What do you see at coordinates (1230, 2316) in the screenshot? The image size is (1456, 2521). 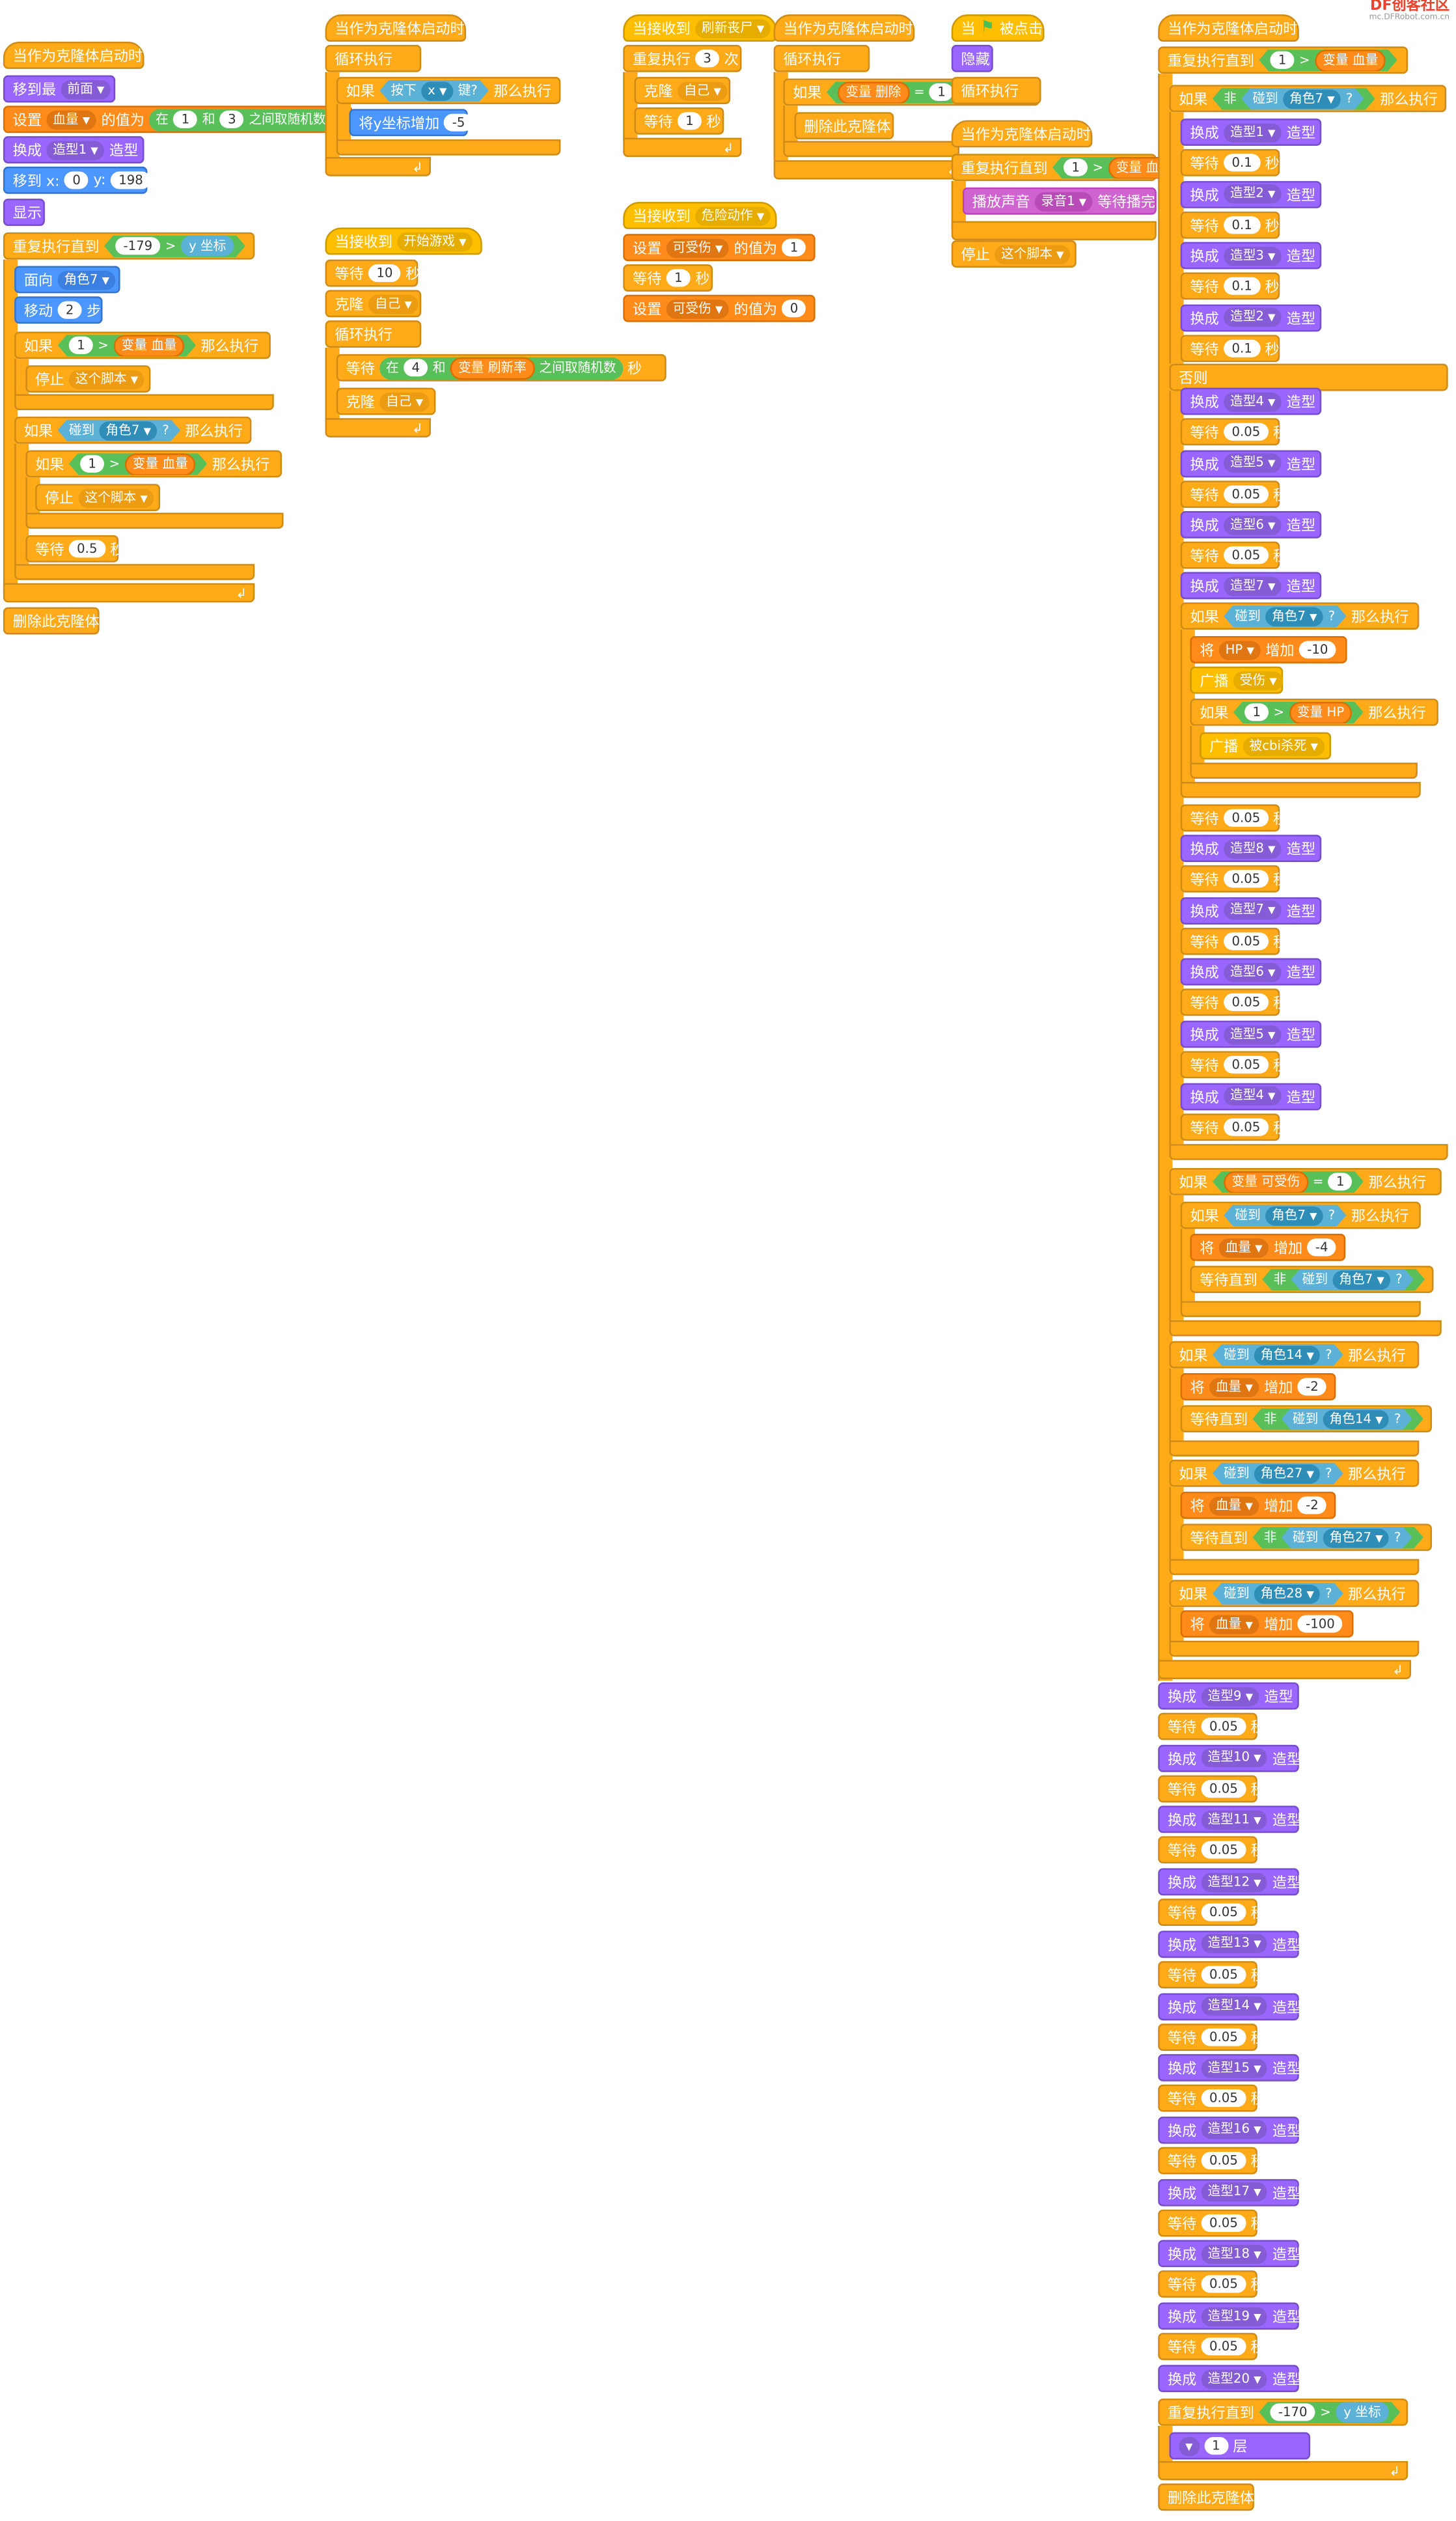 I see `switch-costume-block: 换成 造型19 ▼ 造型` at bounding box center [1230, 2316].